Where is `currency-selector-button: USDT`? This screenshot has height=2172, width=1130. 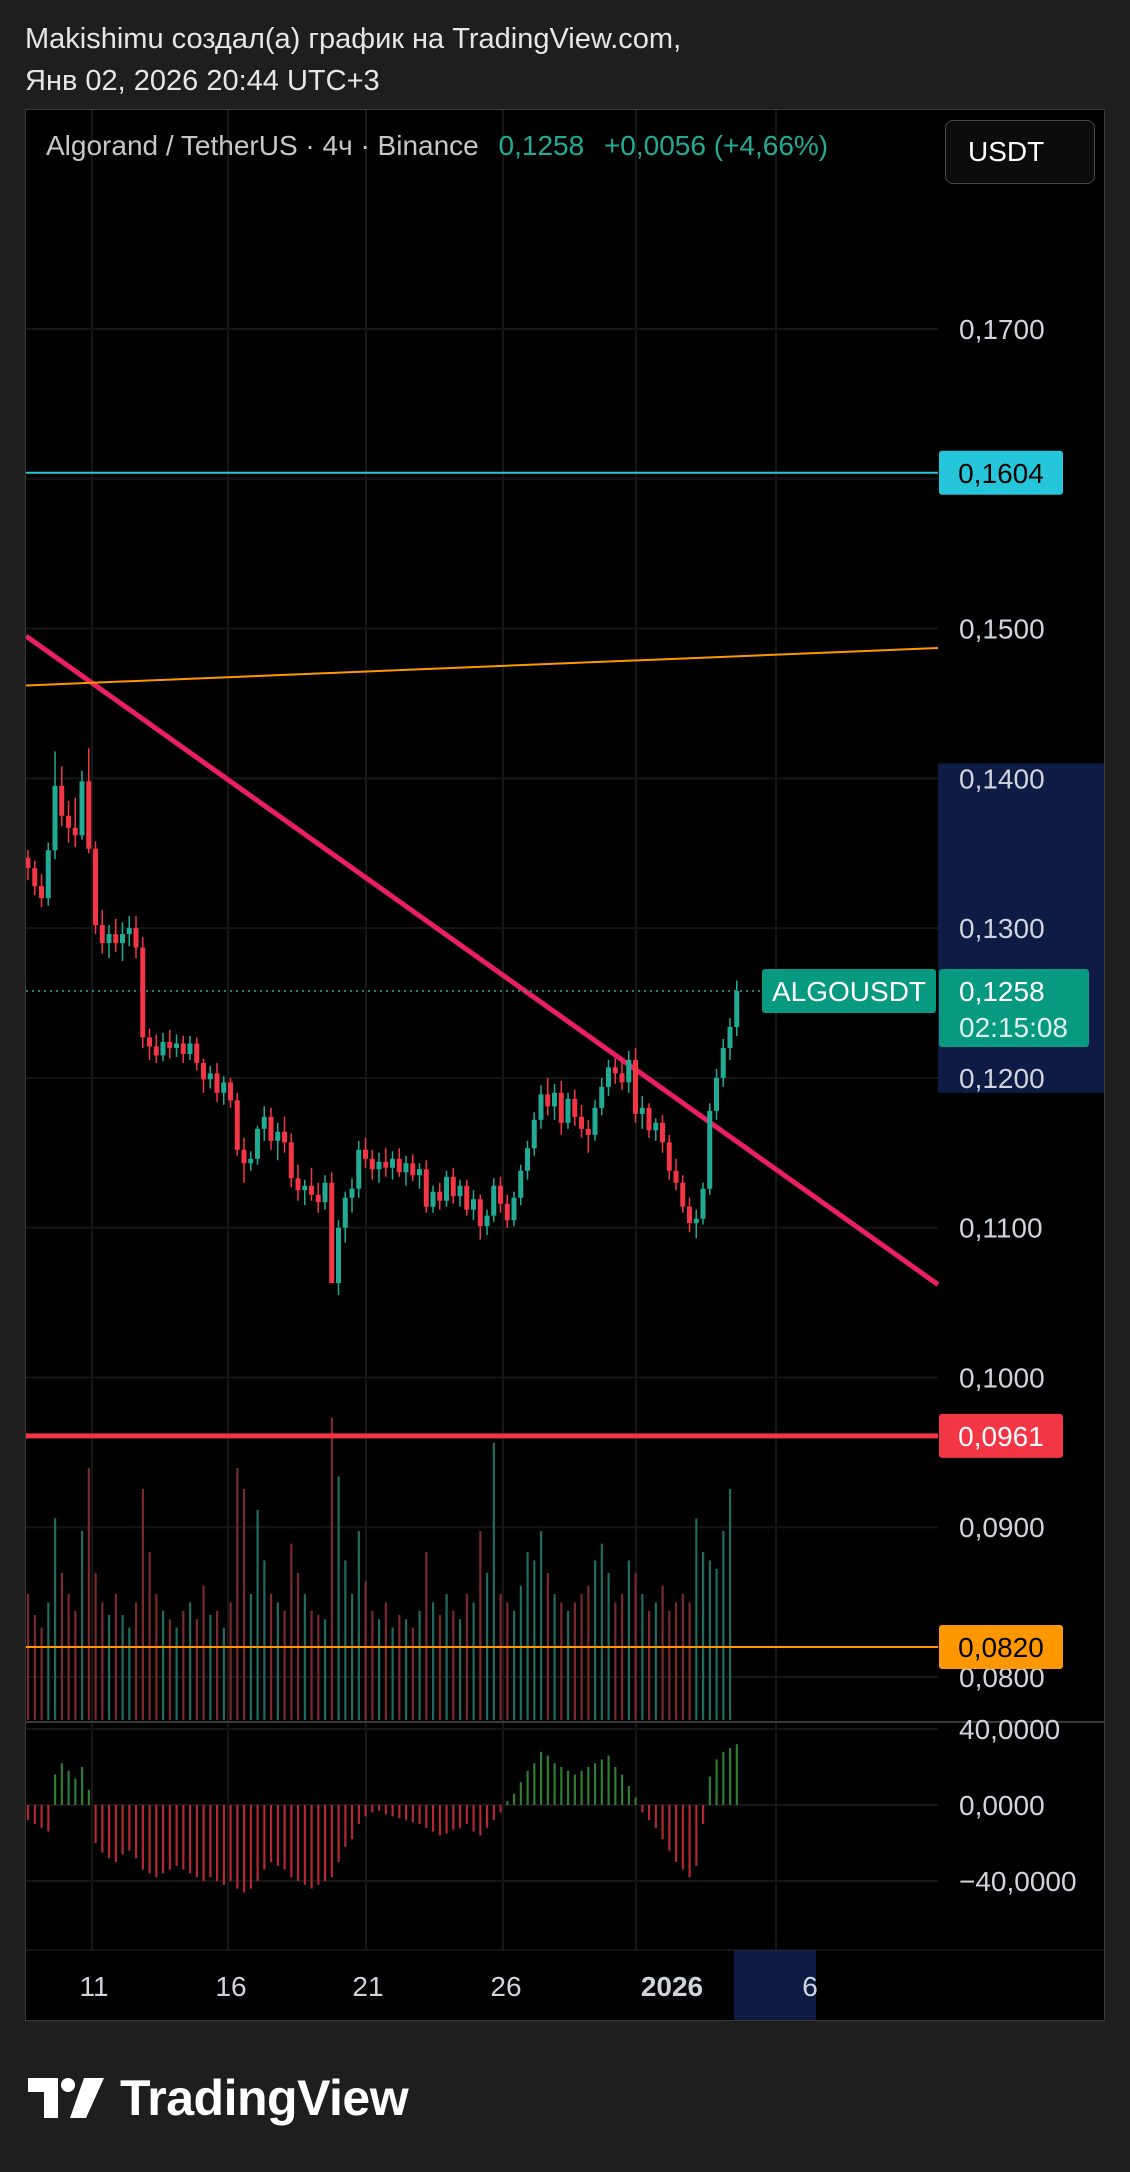 currency-selector-button: USDT is located at coordinates (1020, 152).